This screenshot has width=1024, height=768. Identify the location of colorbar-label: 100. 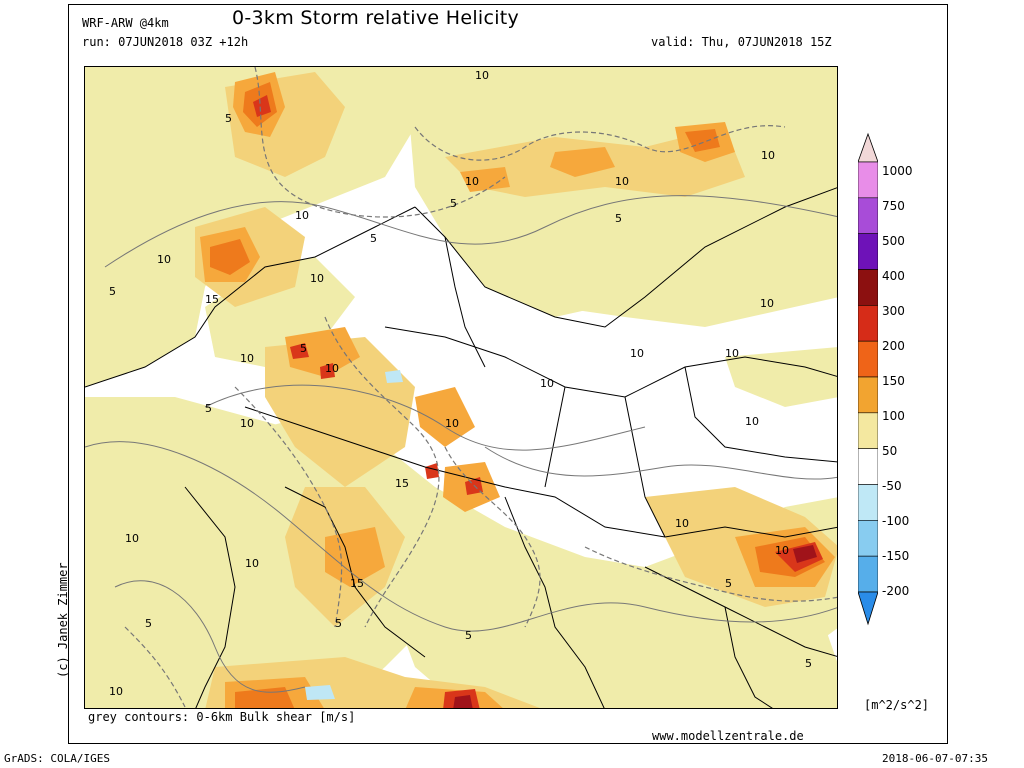
(893, 416).